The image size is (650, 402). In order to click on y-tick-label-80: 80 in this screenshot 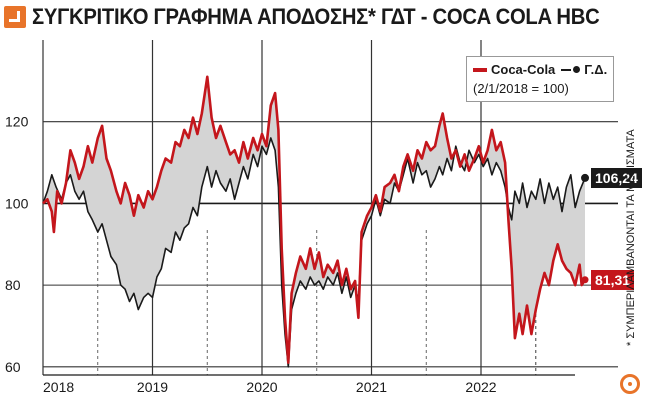, I will do `click(13, 285)`.